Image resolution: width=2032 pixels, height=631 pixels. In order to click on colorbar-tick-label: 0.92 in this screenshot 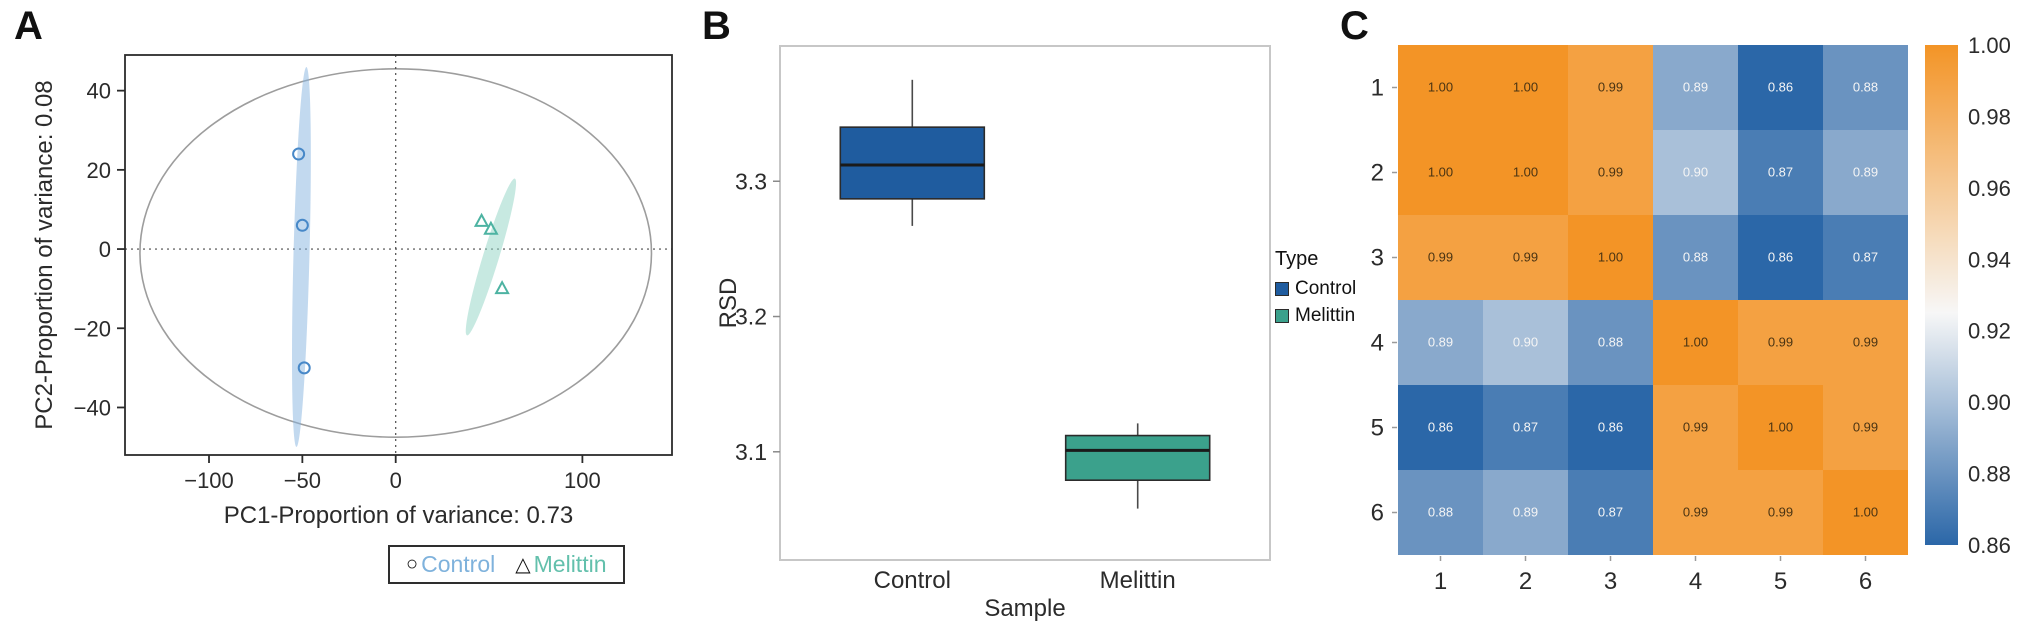, I will do `click(1989, 331)`.